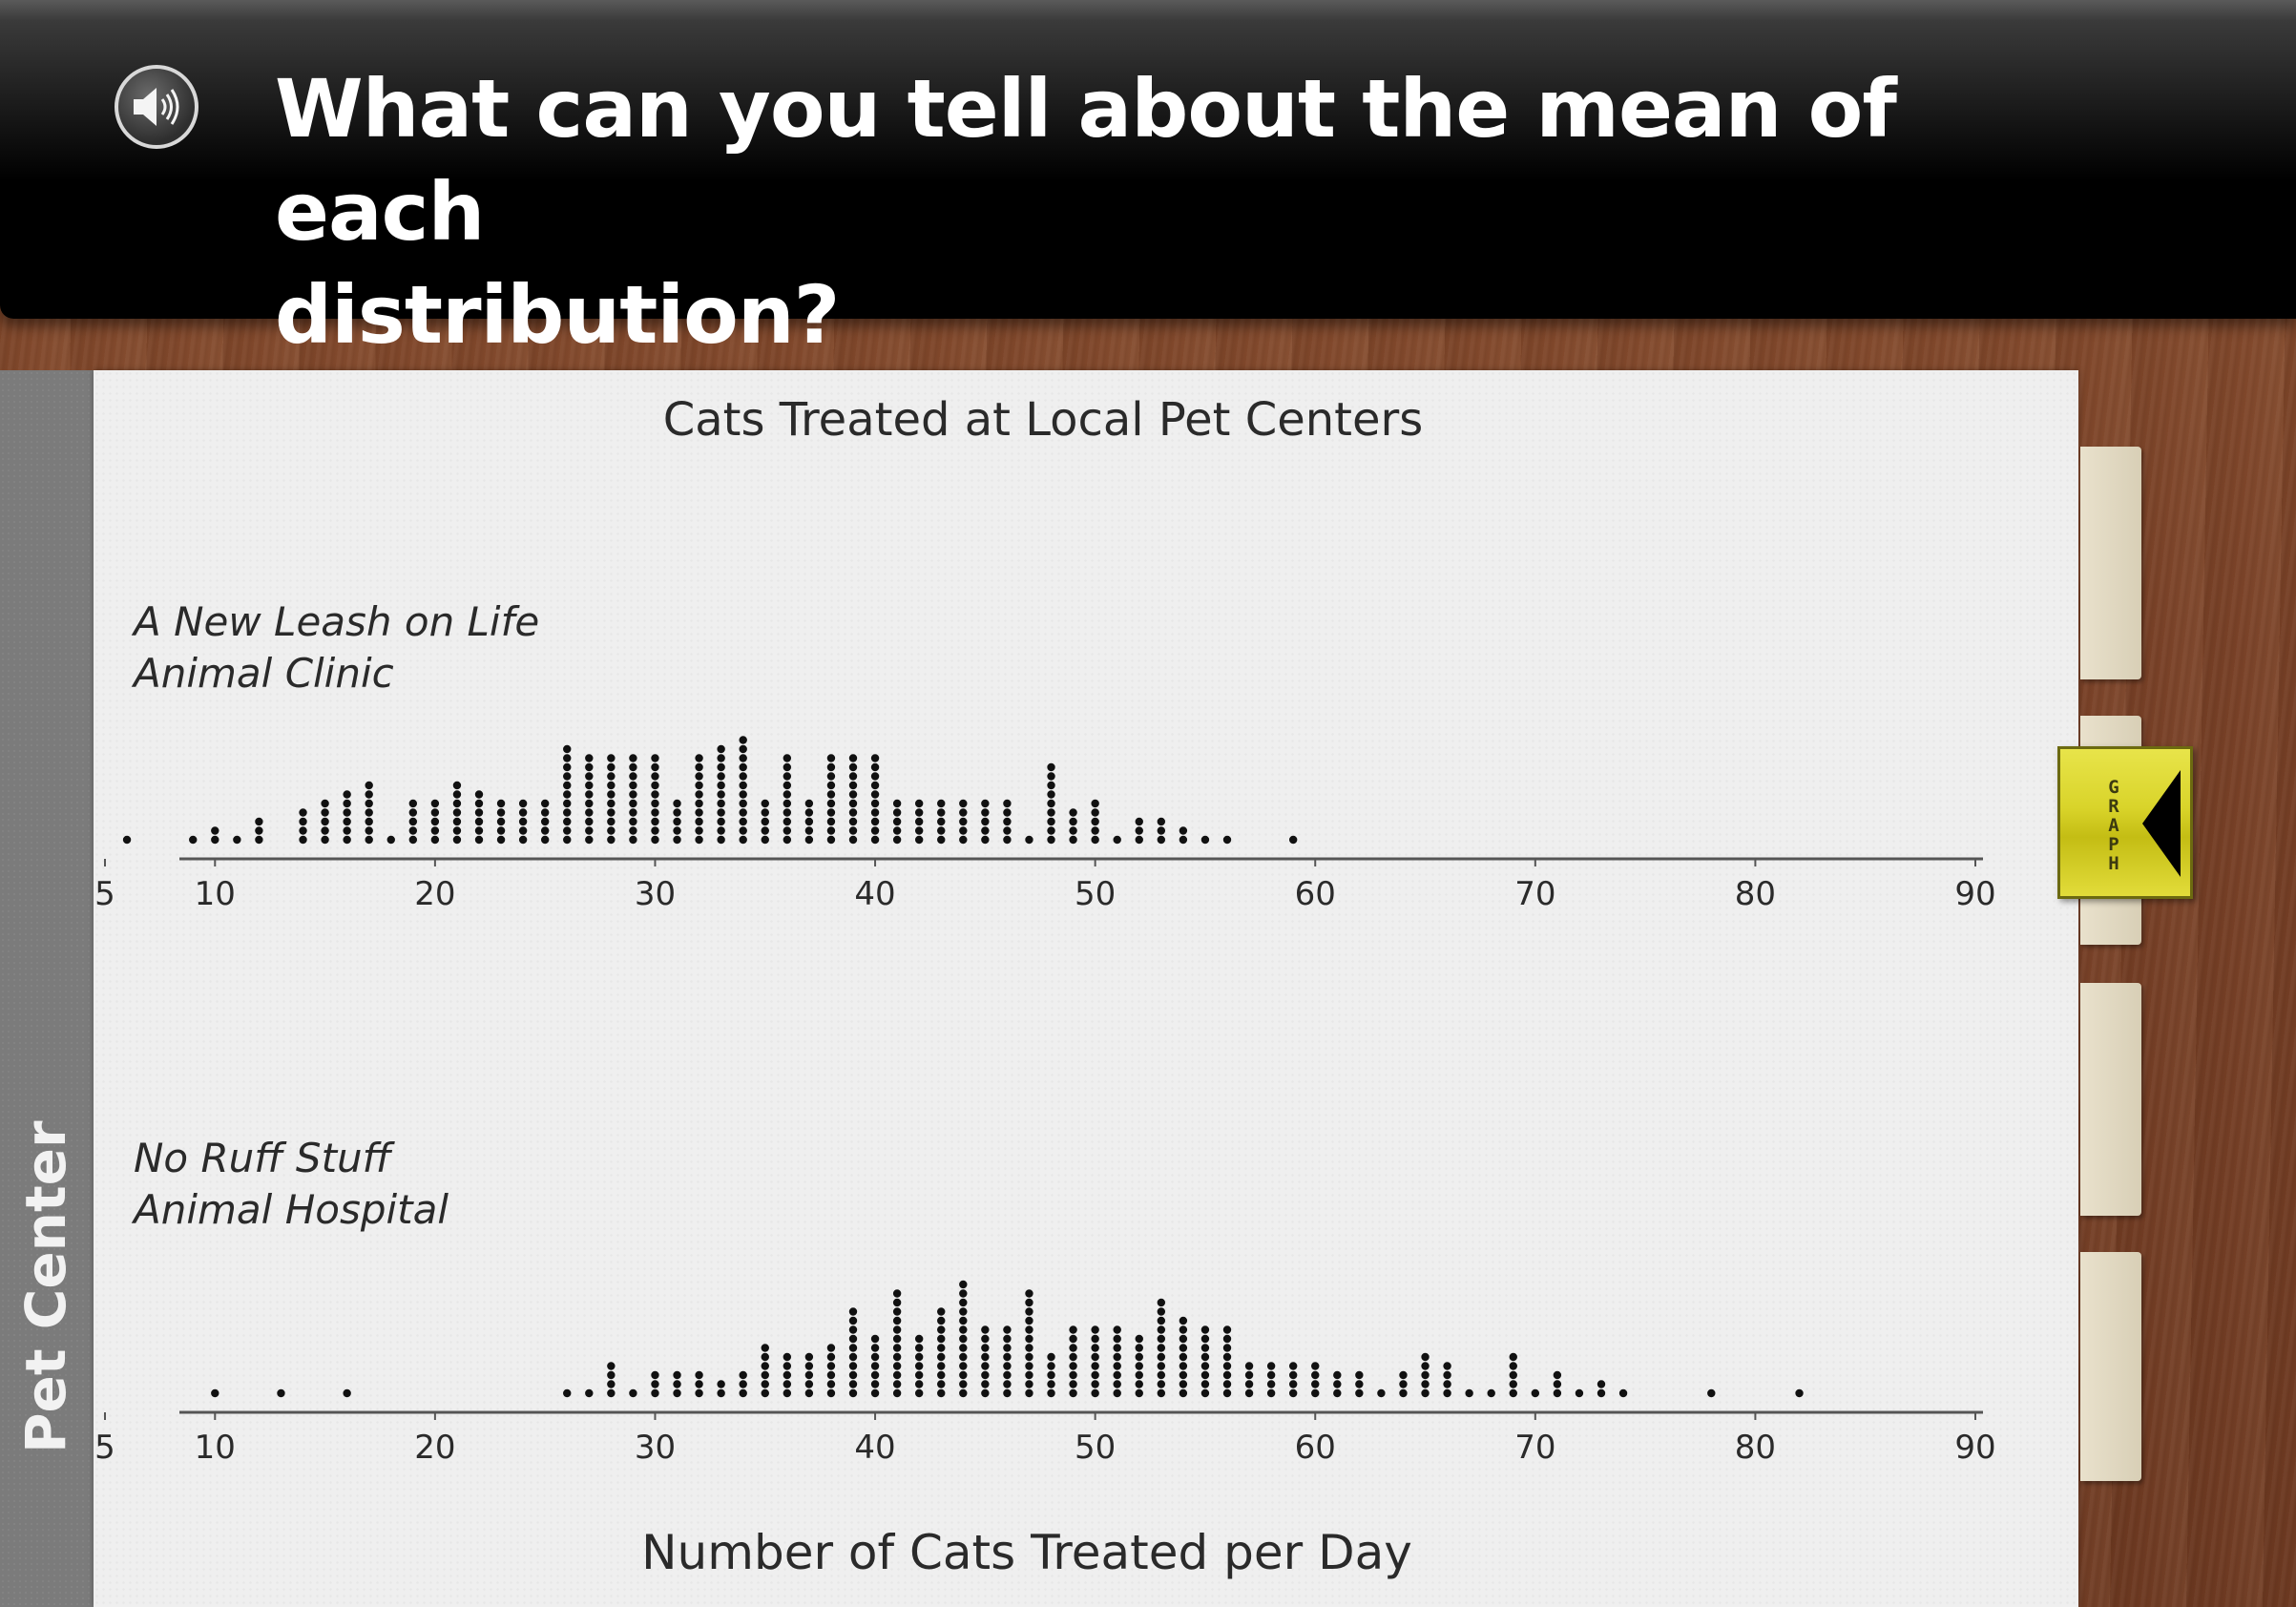 Image resolution: width=2296 pixels, height=1607 pixels. What do you see at coordinates (2125, 822) in the screenshot?
I see `graph-tab: GRAPH` at bounding box center [2125, 822].